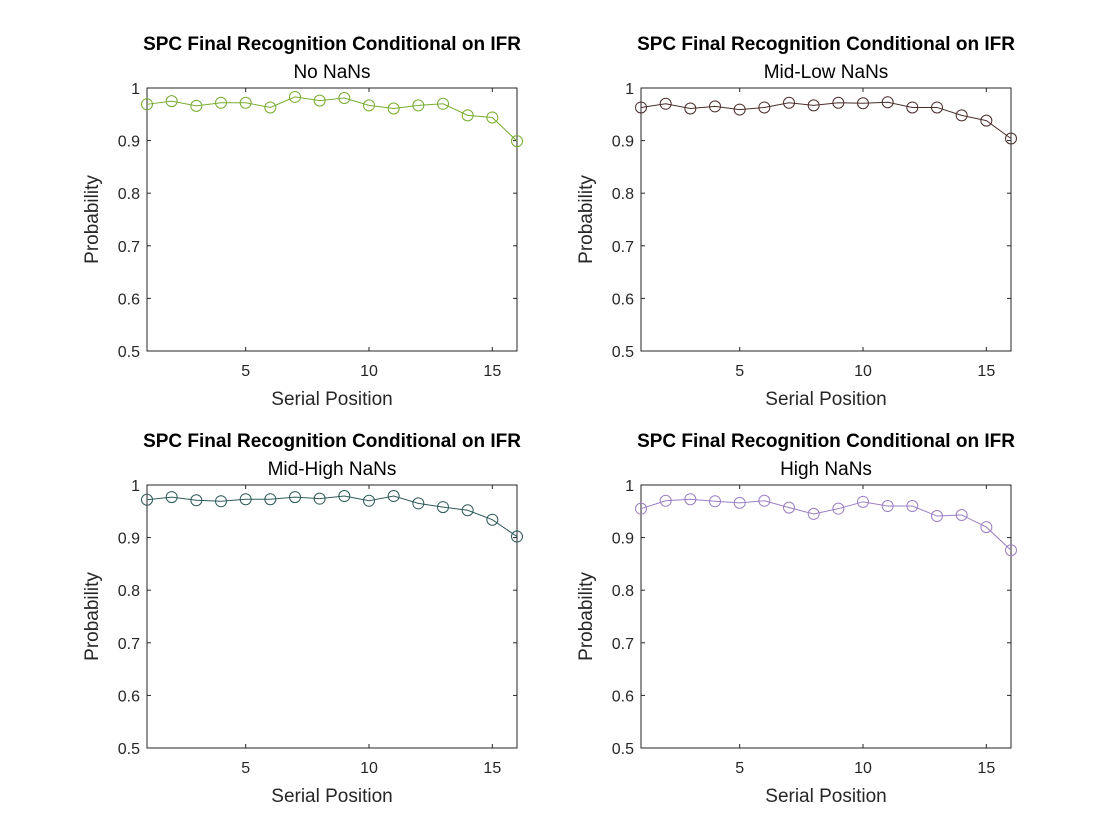  What do you see at coordinates (332, 469) in the screenshot?
I see `chart-subtitle: Mid-High NaNs` at bounding box center [332, 469].